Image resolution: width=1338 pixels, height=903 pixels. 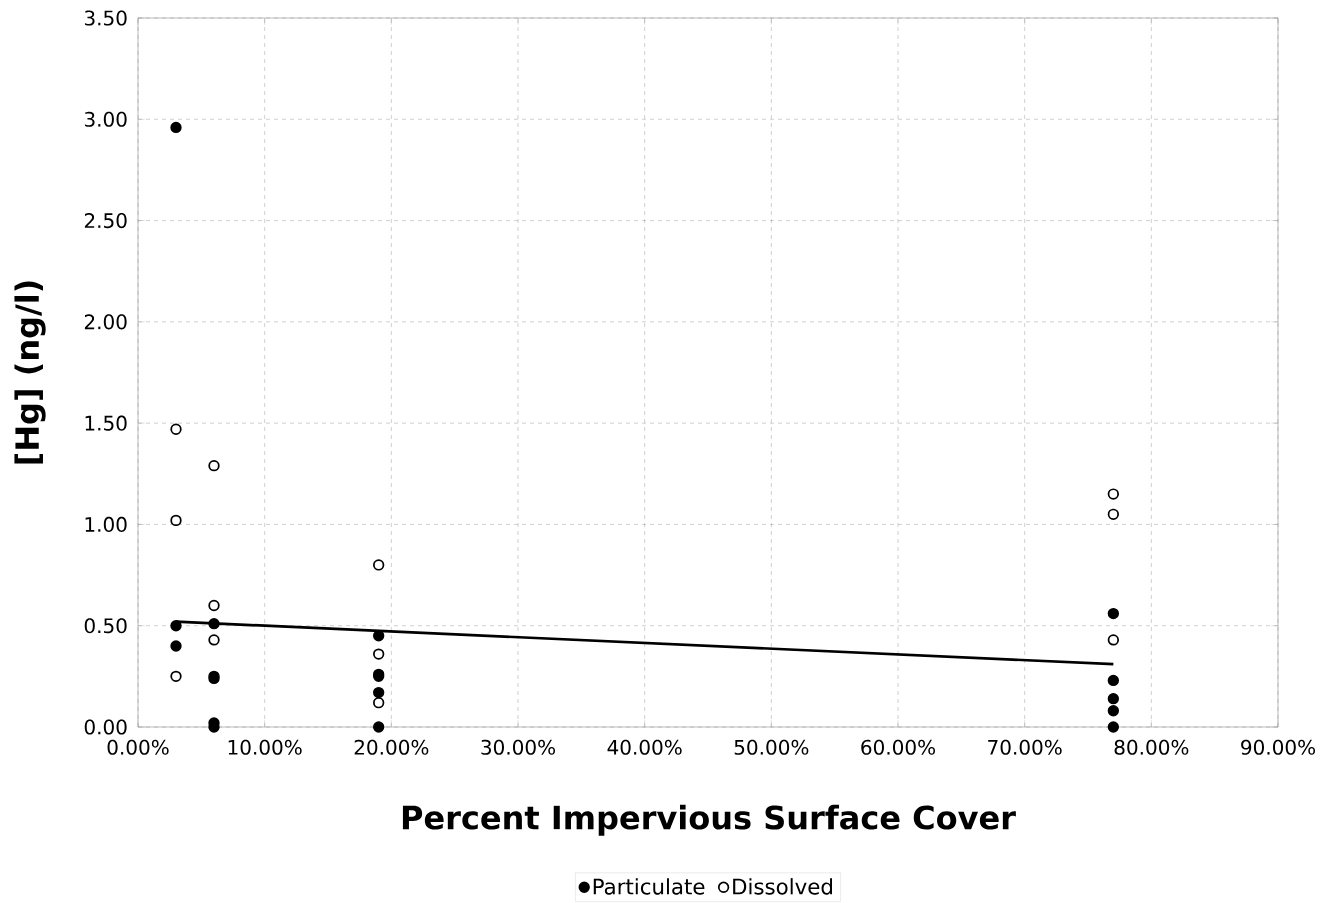 I want to click on x-tick-label: 60.00%, so click(x=898, y=747).